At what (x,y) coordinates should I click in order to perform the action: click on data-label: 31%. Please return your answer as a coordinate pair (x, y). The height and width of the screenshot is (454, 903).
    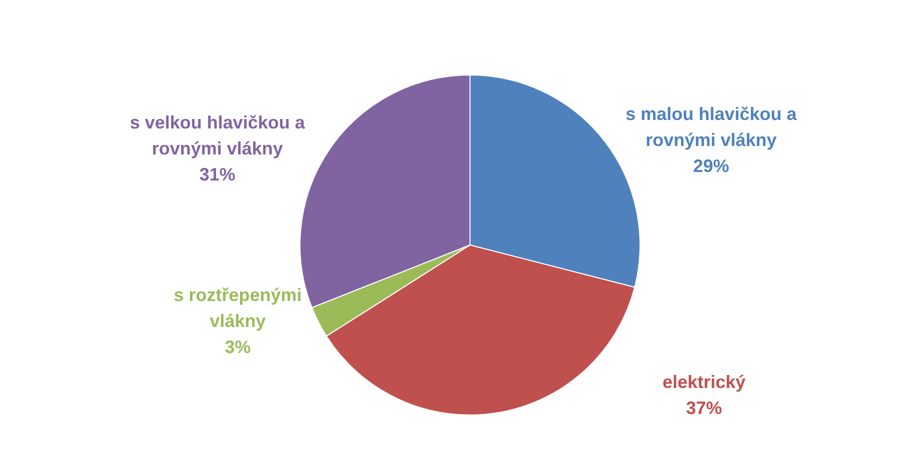
    Looking at the image, I should click on (217, 174).